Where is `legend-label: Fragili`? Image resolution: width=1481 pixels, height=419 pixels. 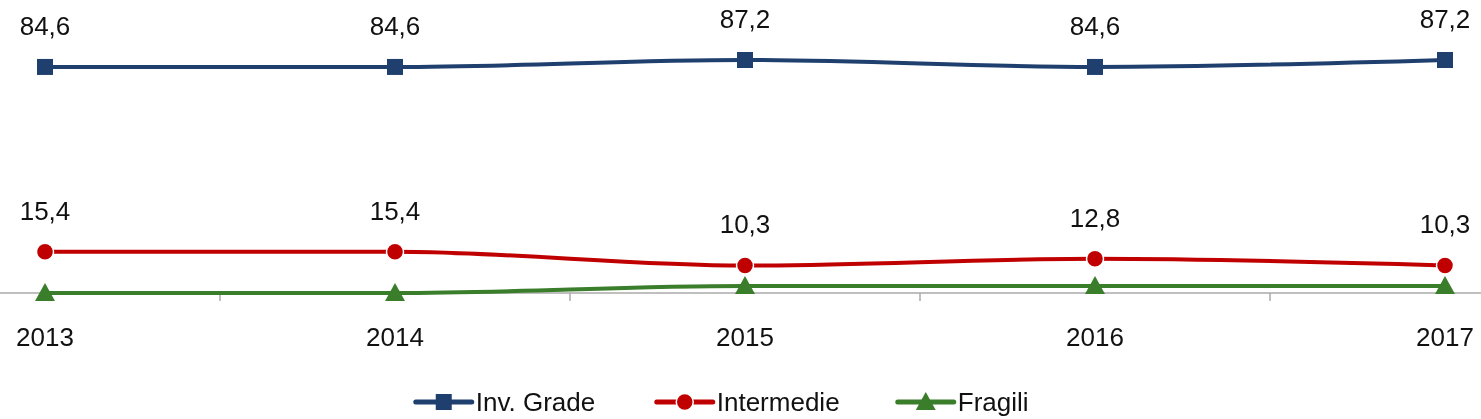 legend-label: Fragili is located at coordinates (993, 402).